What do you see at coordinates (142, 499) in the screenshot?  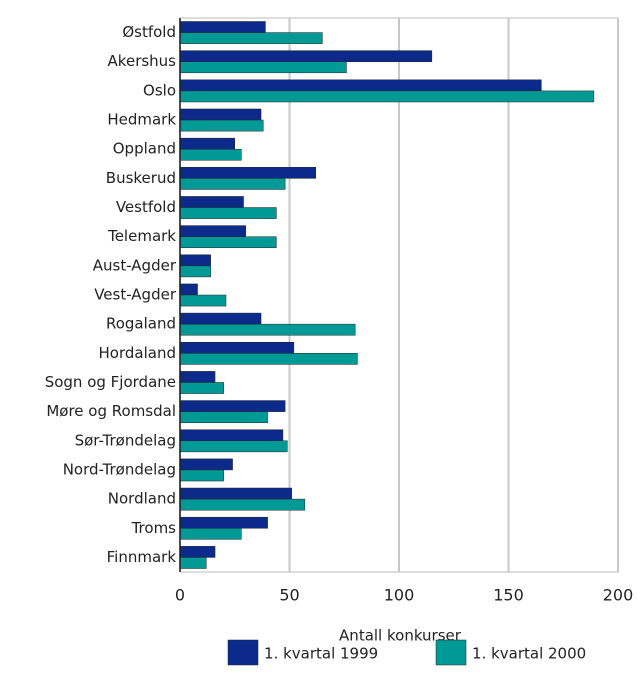 I see `y-tick-label: Nordland` at bounding box center [142, 499].